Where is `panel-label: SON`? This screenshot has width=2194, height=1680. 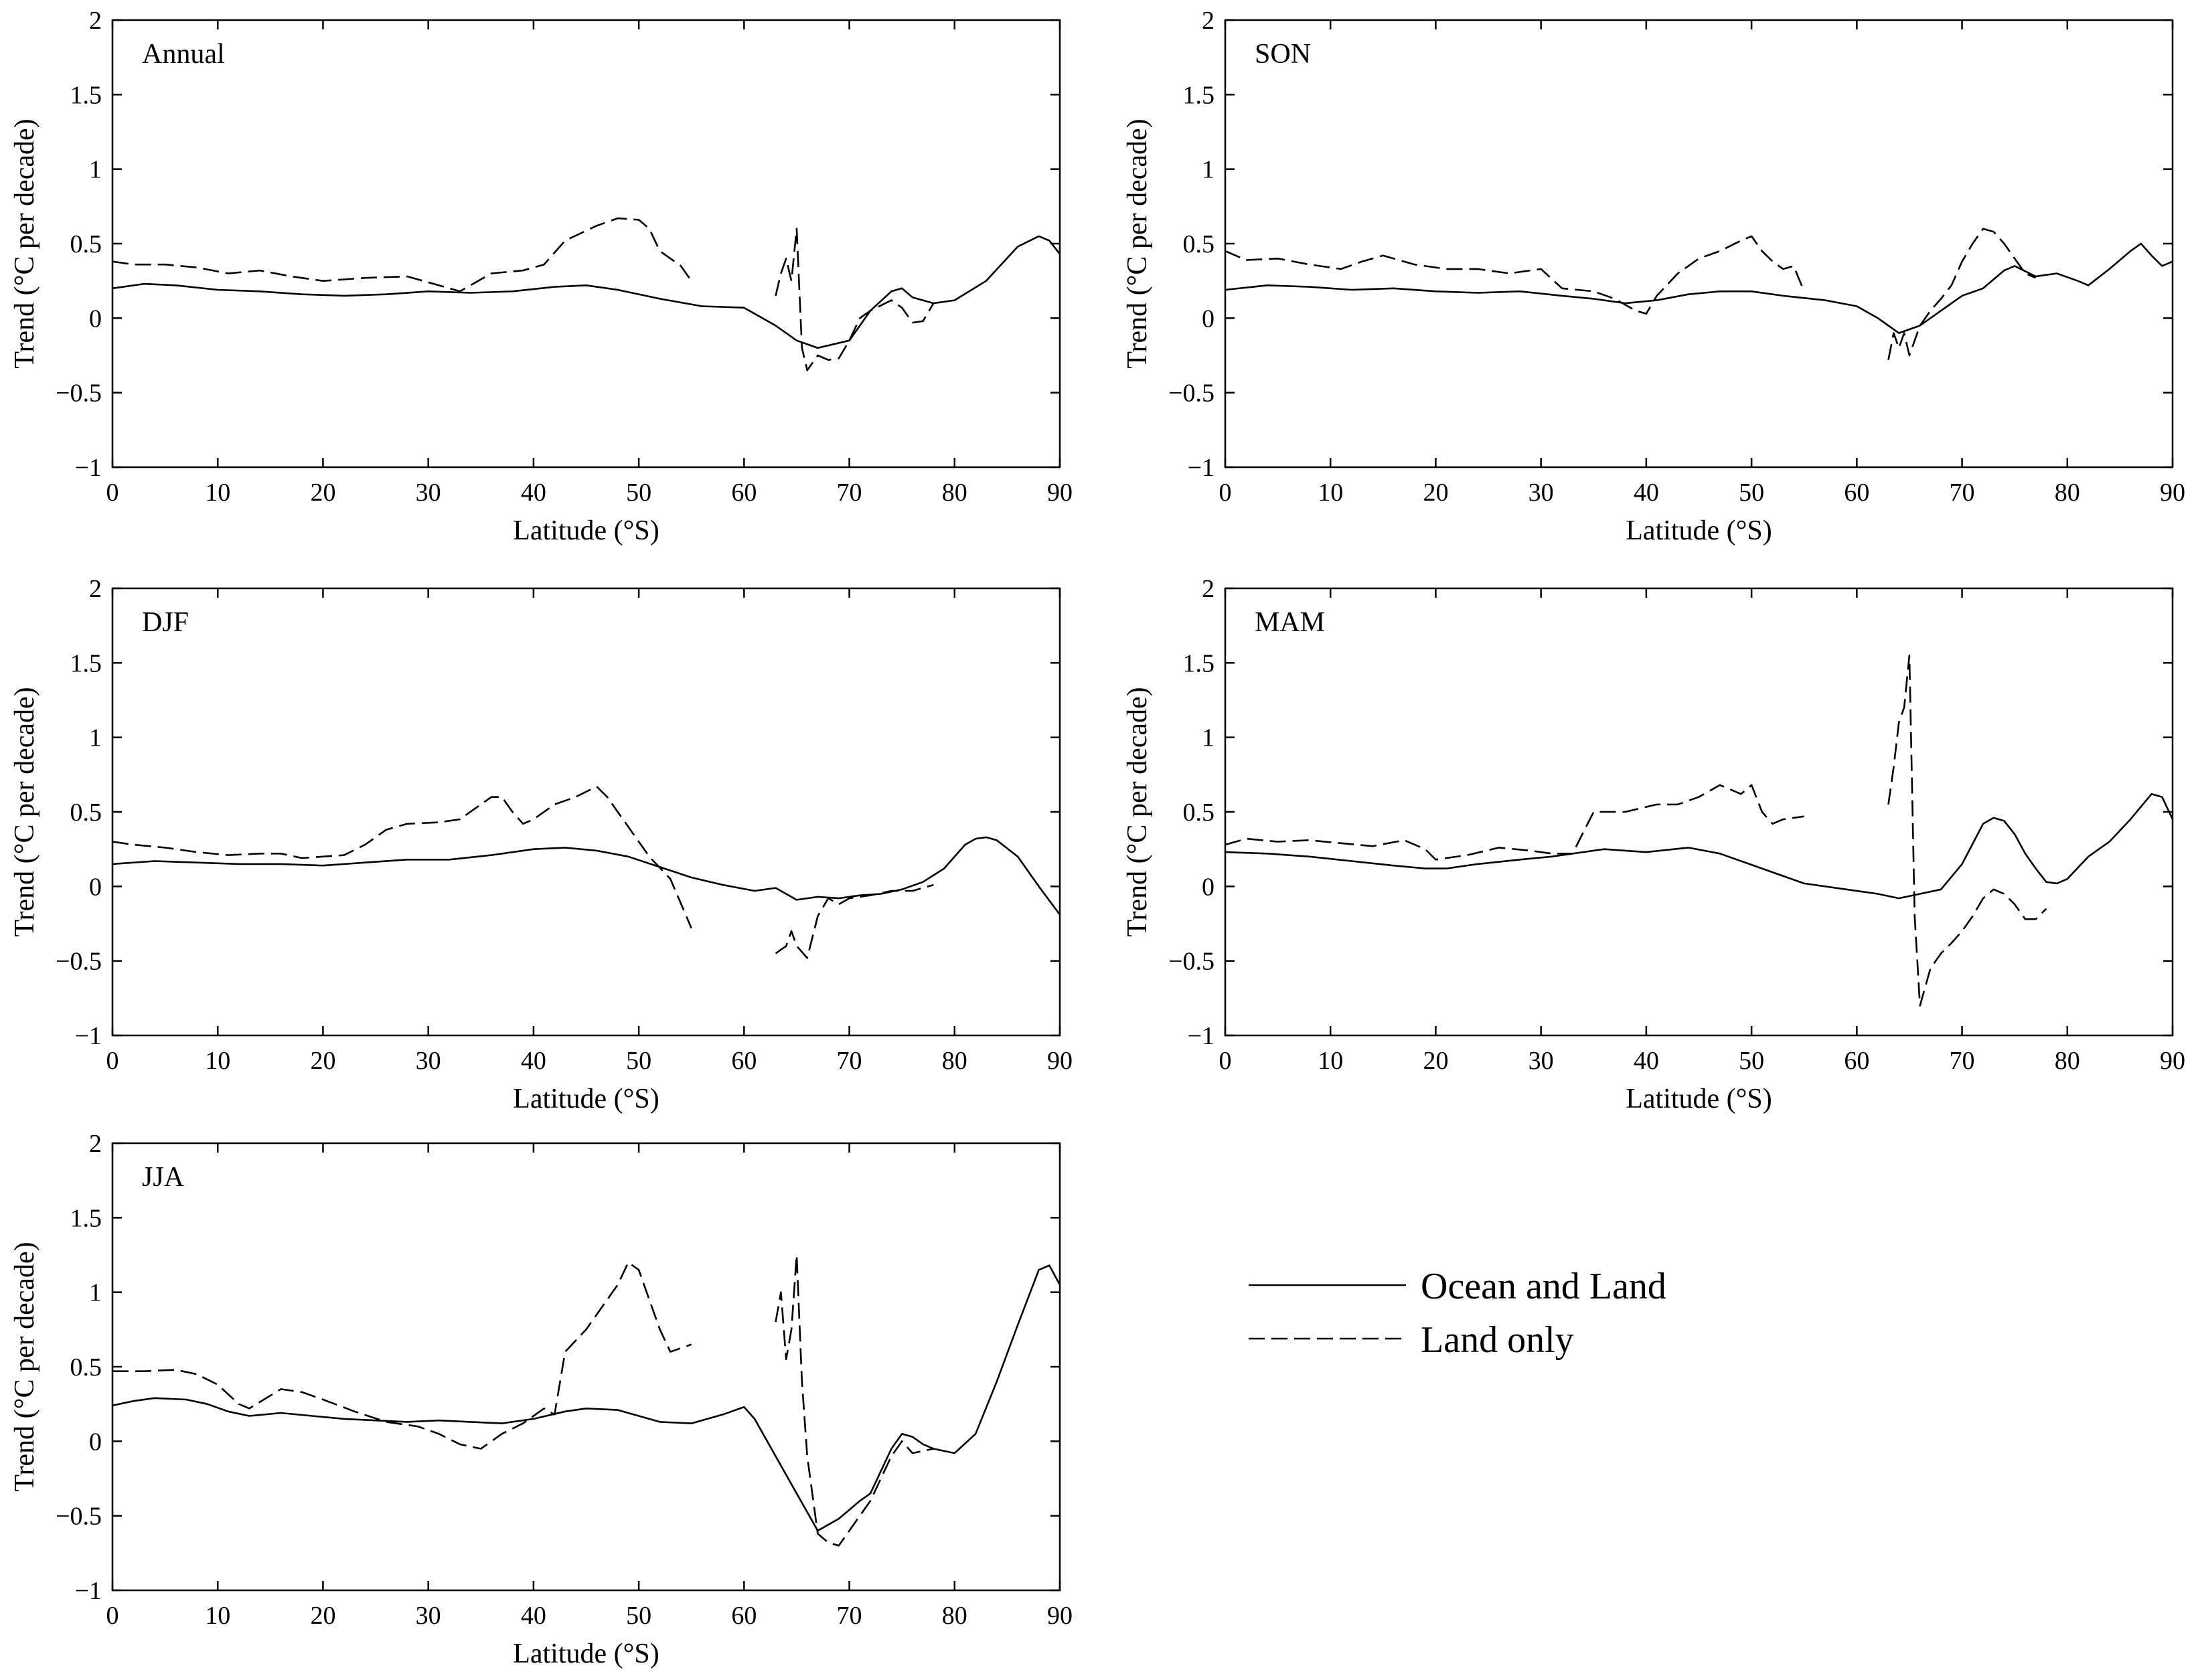 panel-label: SON is located at coordinates (1283, 54).